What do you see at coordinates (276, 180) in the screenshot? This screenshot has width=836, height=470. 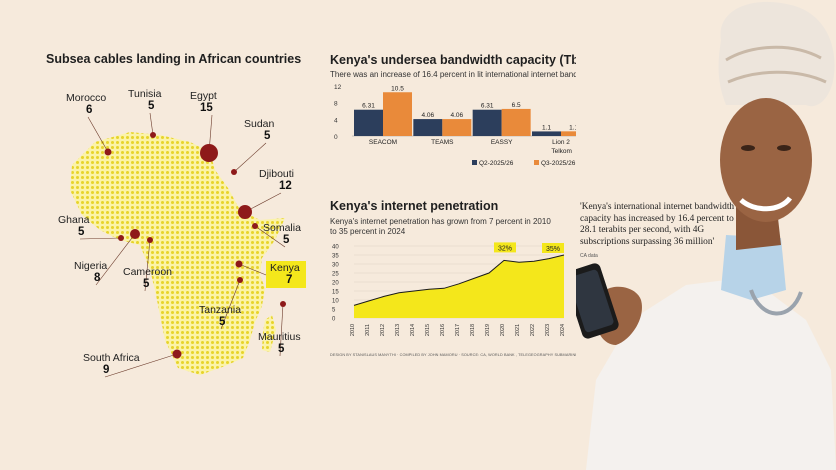 I see `map-label-djibouti: Djibouti 12` at bounding box center [276, 180].